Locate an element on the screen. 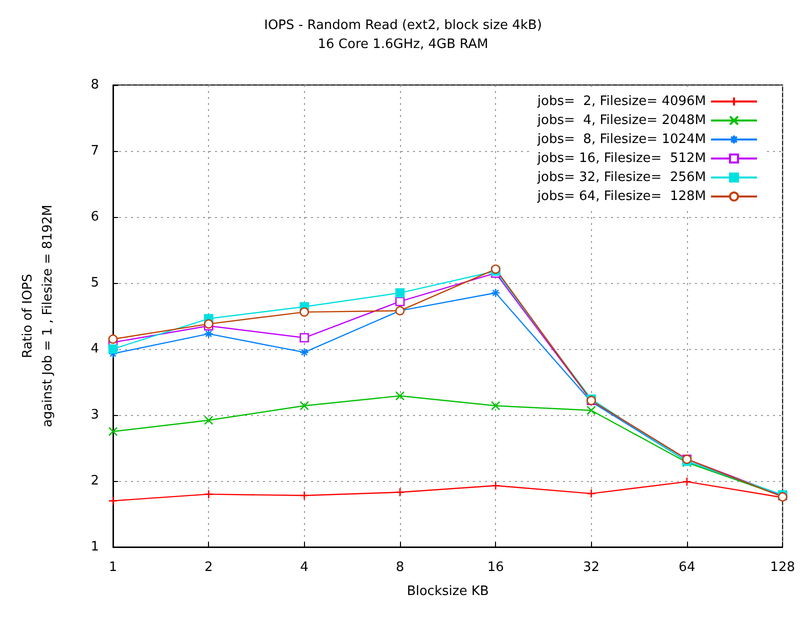 This screenshot has height=621, width=808. y-tick-label: 7 is located at coordinates (94, 151).